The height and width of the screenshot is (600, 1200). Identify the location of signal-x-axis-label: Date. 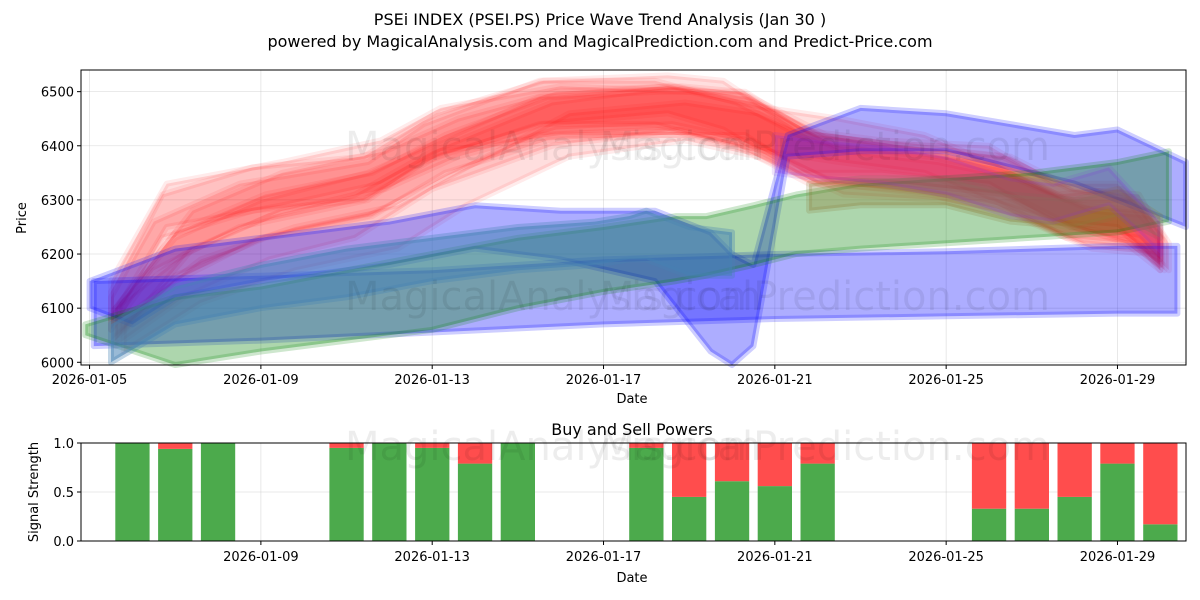
(631, 578).